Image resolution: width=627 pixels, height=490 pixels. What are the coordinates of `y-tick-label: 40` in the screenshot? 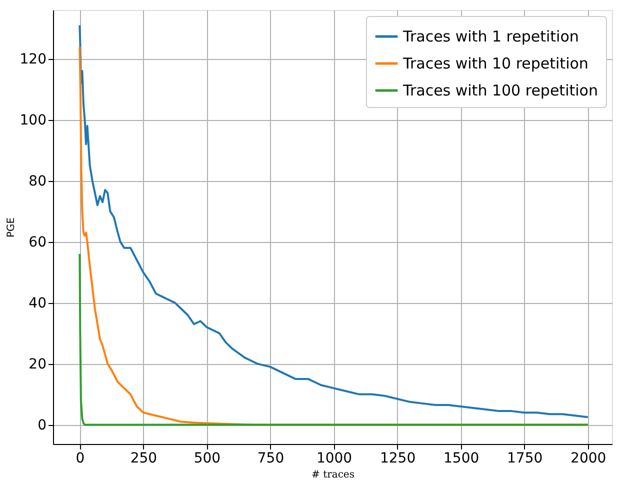 It's located at (37, 303).